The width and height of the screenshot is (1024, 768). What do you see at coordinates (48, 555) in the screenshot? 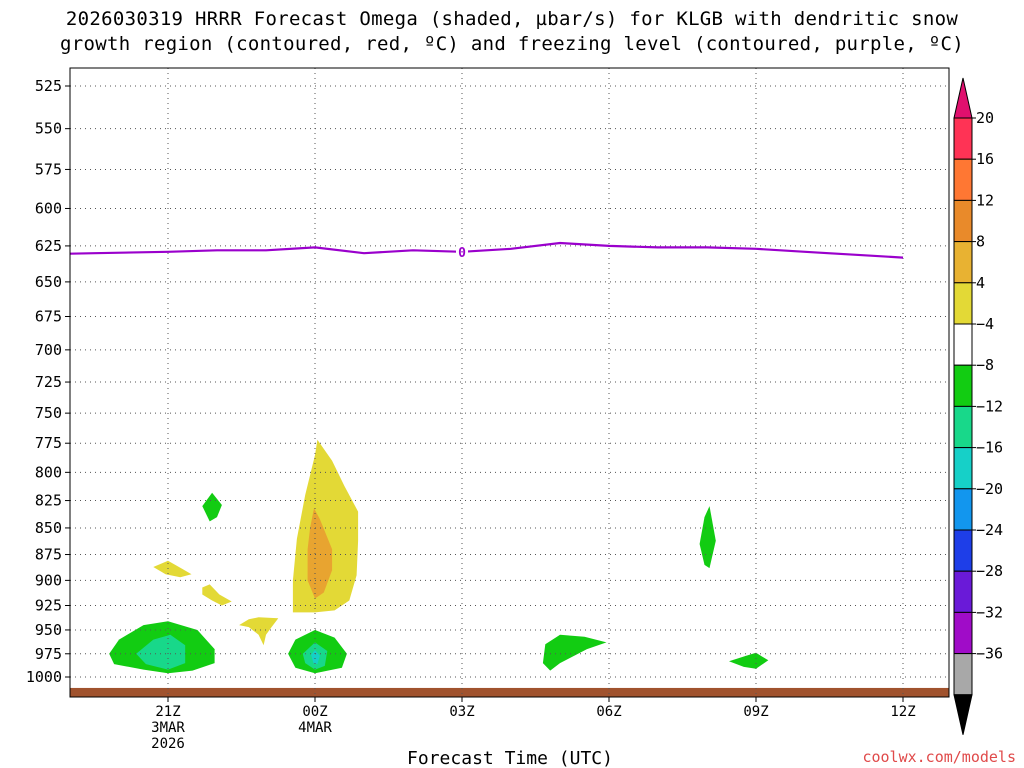
I see `ytick-label-875: 875` at bounding box center [48, 555].